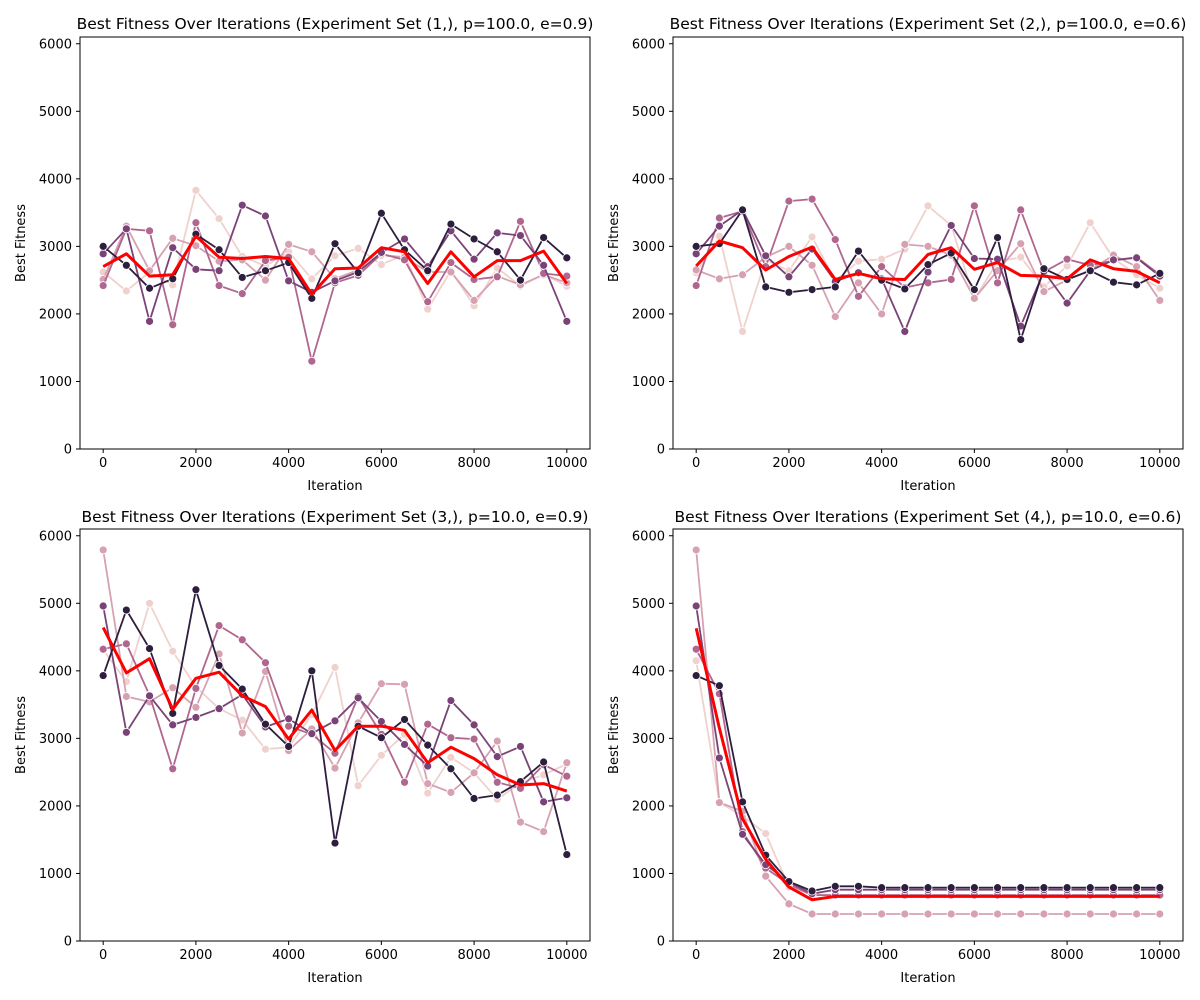  I want to click on x-tick-label: 0, so click(103, 955).